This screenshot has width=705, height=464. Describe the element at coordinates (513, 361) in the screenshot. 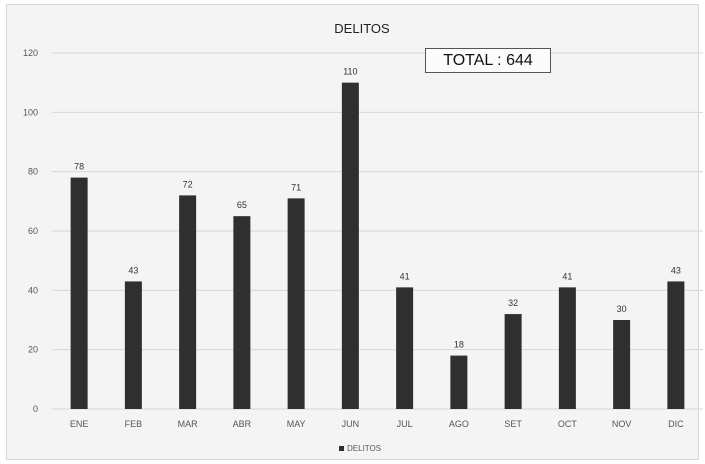

I see `bar-set` at that location.